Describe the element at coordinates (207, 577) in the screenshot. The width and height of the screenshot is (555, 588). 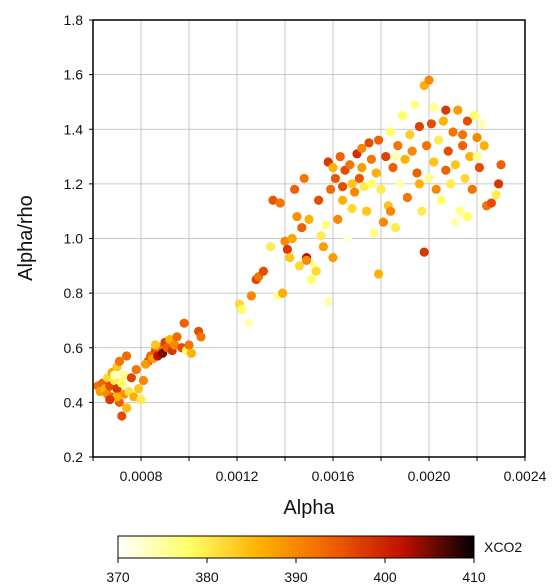
I see `colorbar-tick-label: 380` at that location.